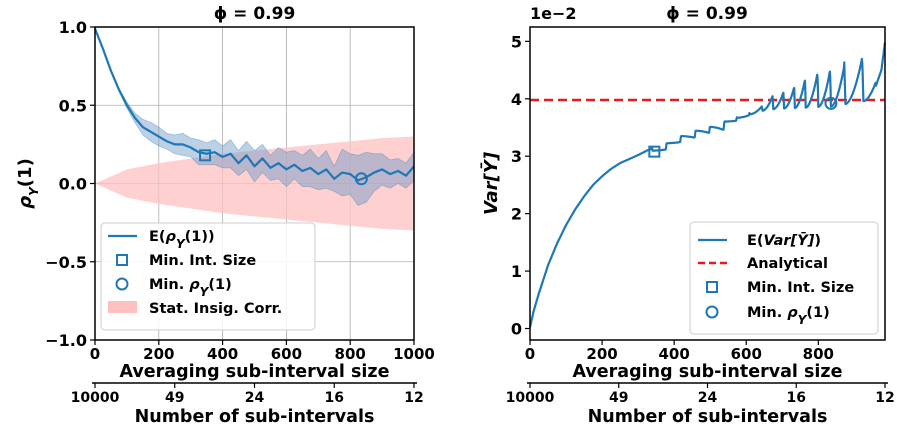 This screenshot has width=897, height=430. Describe the element at coordinates (215, 309) in the screenshot. I see `legend-label: Stat. Insig. Corr.` at that location.